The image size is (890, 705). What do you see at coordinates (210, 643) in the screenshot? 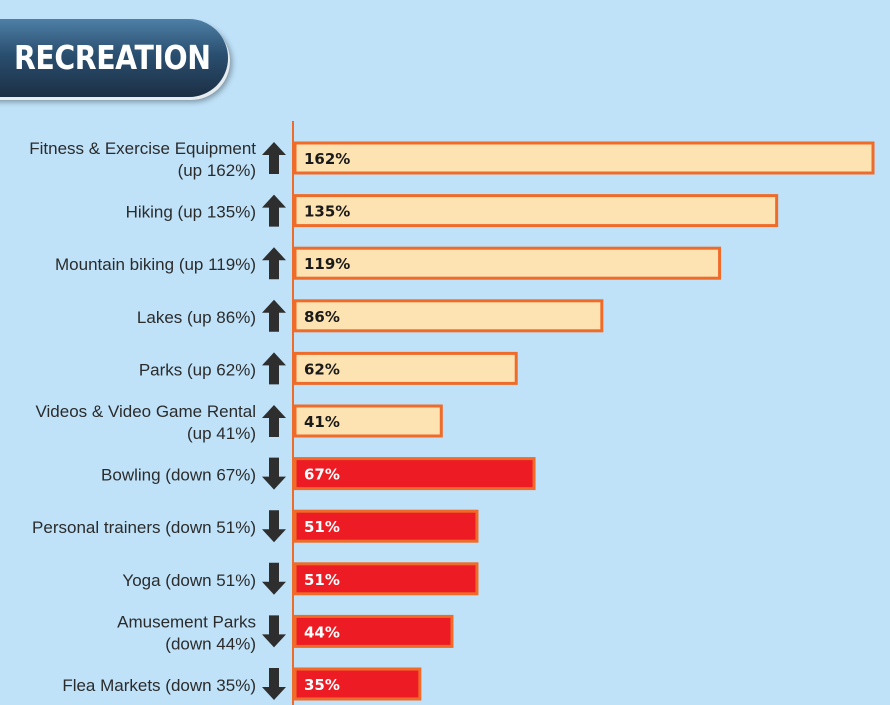
I see `category-label-line: (down 44%)` at bounding box center [210, 643].